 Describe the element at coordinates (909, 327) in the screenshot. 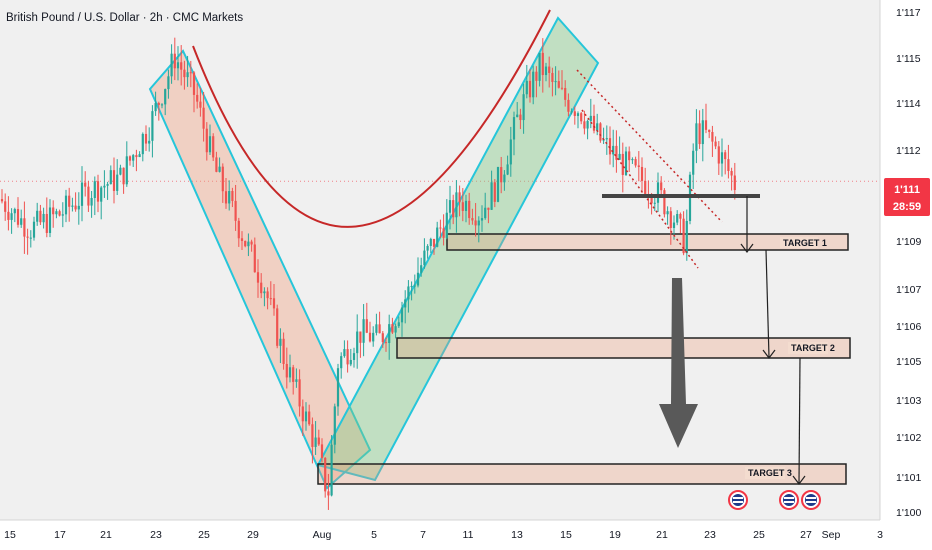

I see `price-tick-label: 1'106` at that location.